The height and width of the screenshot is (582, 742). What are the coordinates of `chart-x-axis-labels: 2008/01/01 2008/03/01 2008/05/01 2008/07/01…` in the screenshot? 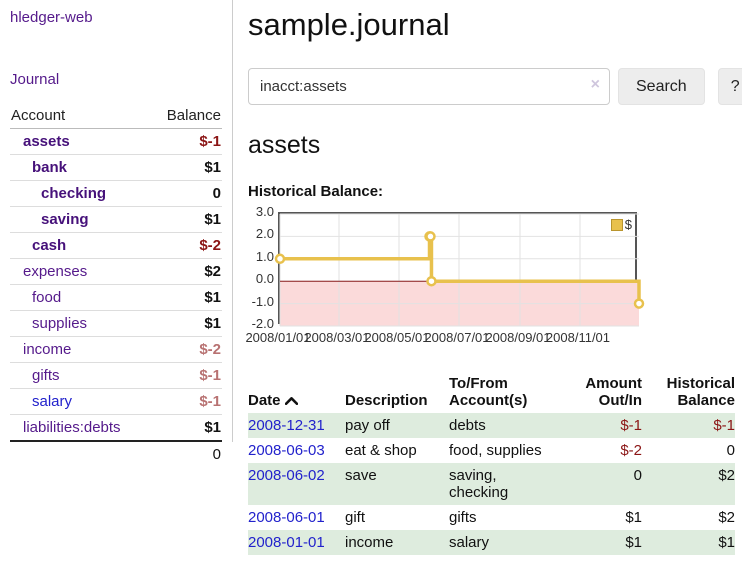 It's located at (441, 339).